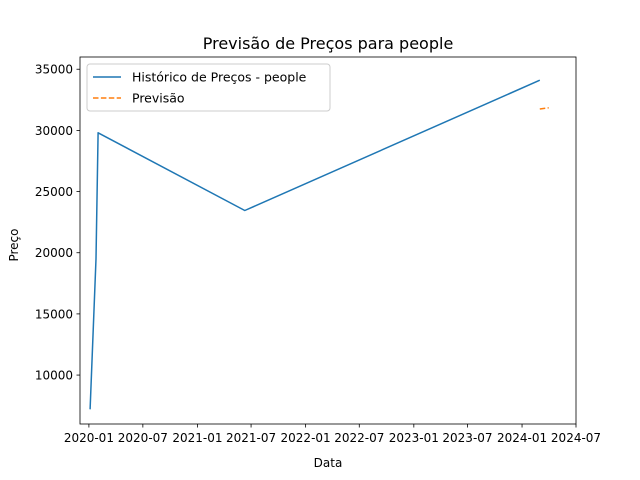 This screenshot has height=480, width=640. Describe the element at coordinates (57, 223) in the screenshot. I see `y-axis: 10000 15000 20000 25000 30000 35000` at that location.